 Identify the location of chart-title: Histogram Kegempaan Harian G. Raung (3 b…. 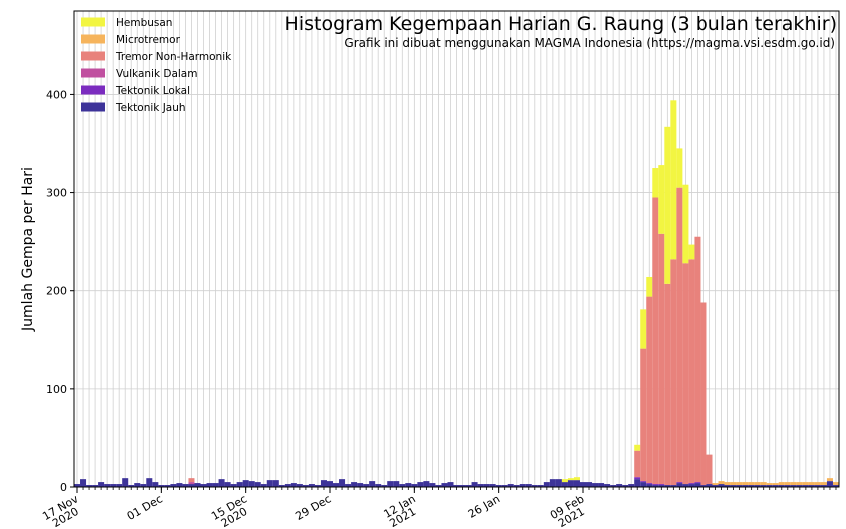
(561, 24).